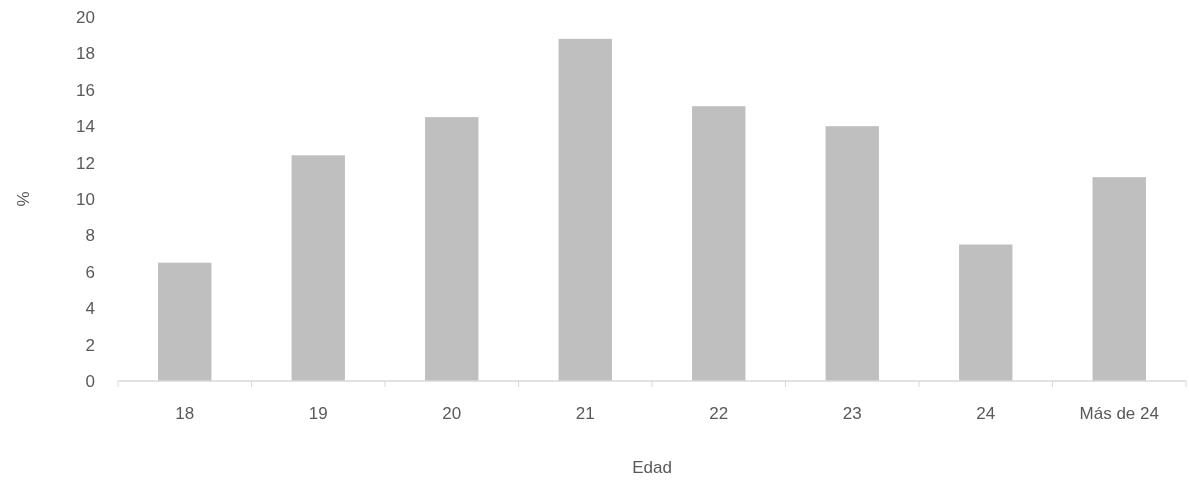 This screenshot has width=1189, height=485. I want to click on y-tick-label: 12, so click(85, 163).